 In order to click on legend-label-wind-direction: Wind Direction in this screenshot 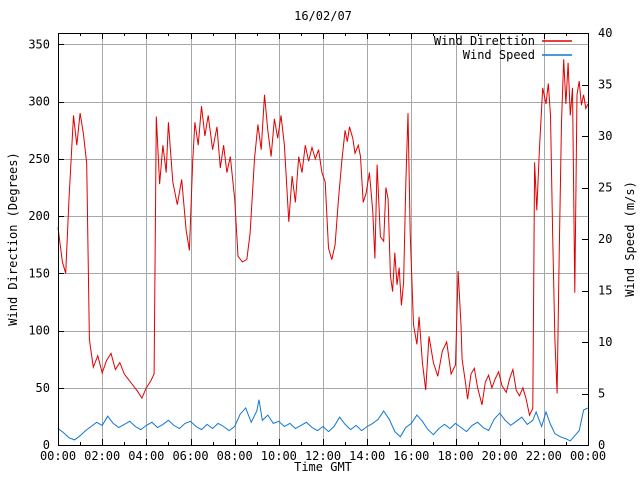, I will do `click(484, 41)`.